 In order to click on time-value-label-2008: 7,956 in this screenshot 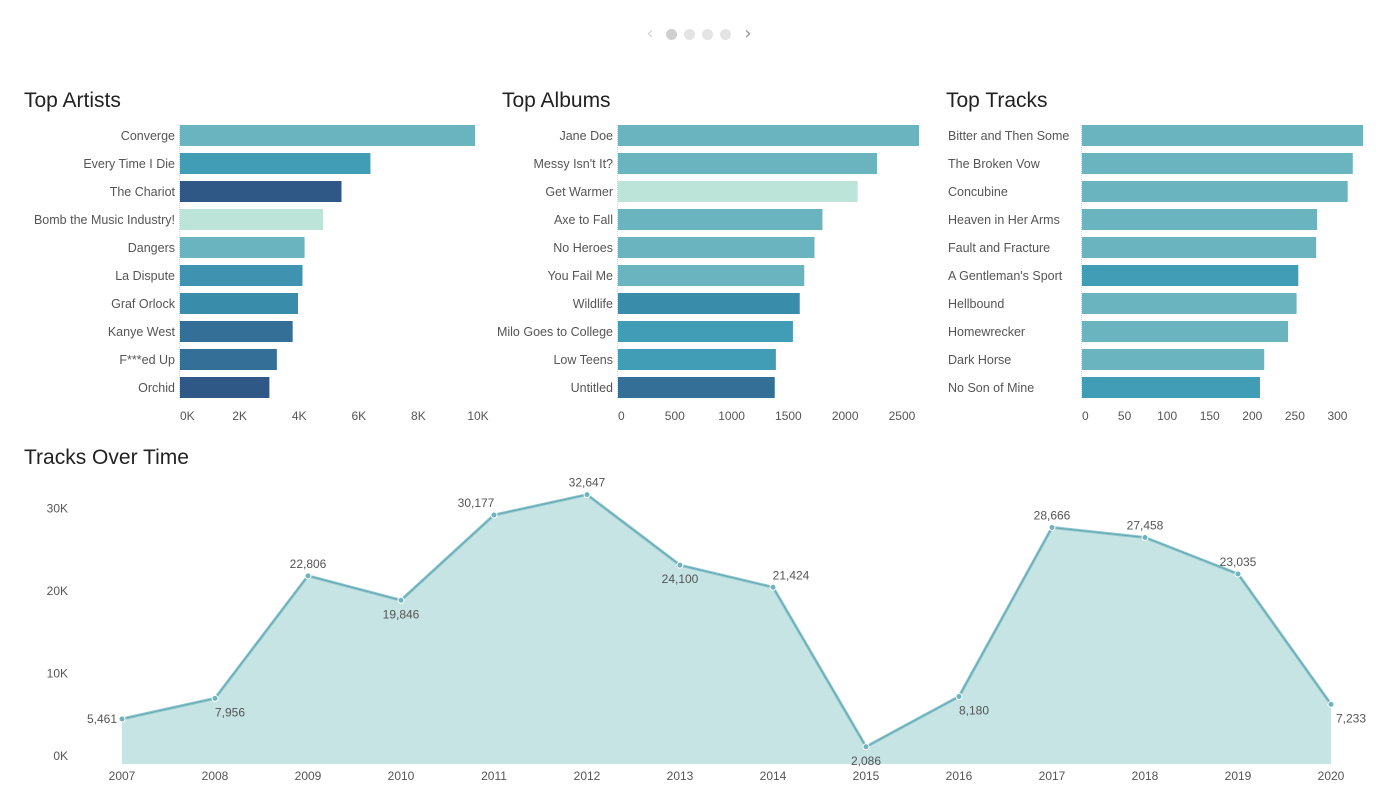, I will do `click(230, 712)`.